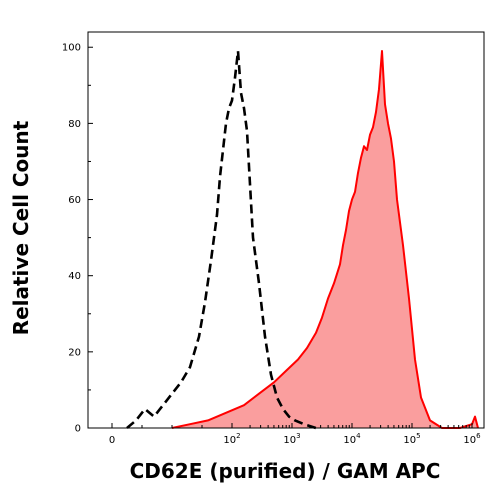 The height and width of the screenshot is (496, 500). Describe the element at coordinates (78, 429) in the screenshot. I see `y-tick-label: 0` at that location.